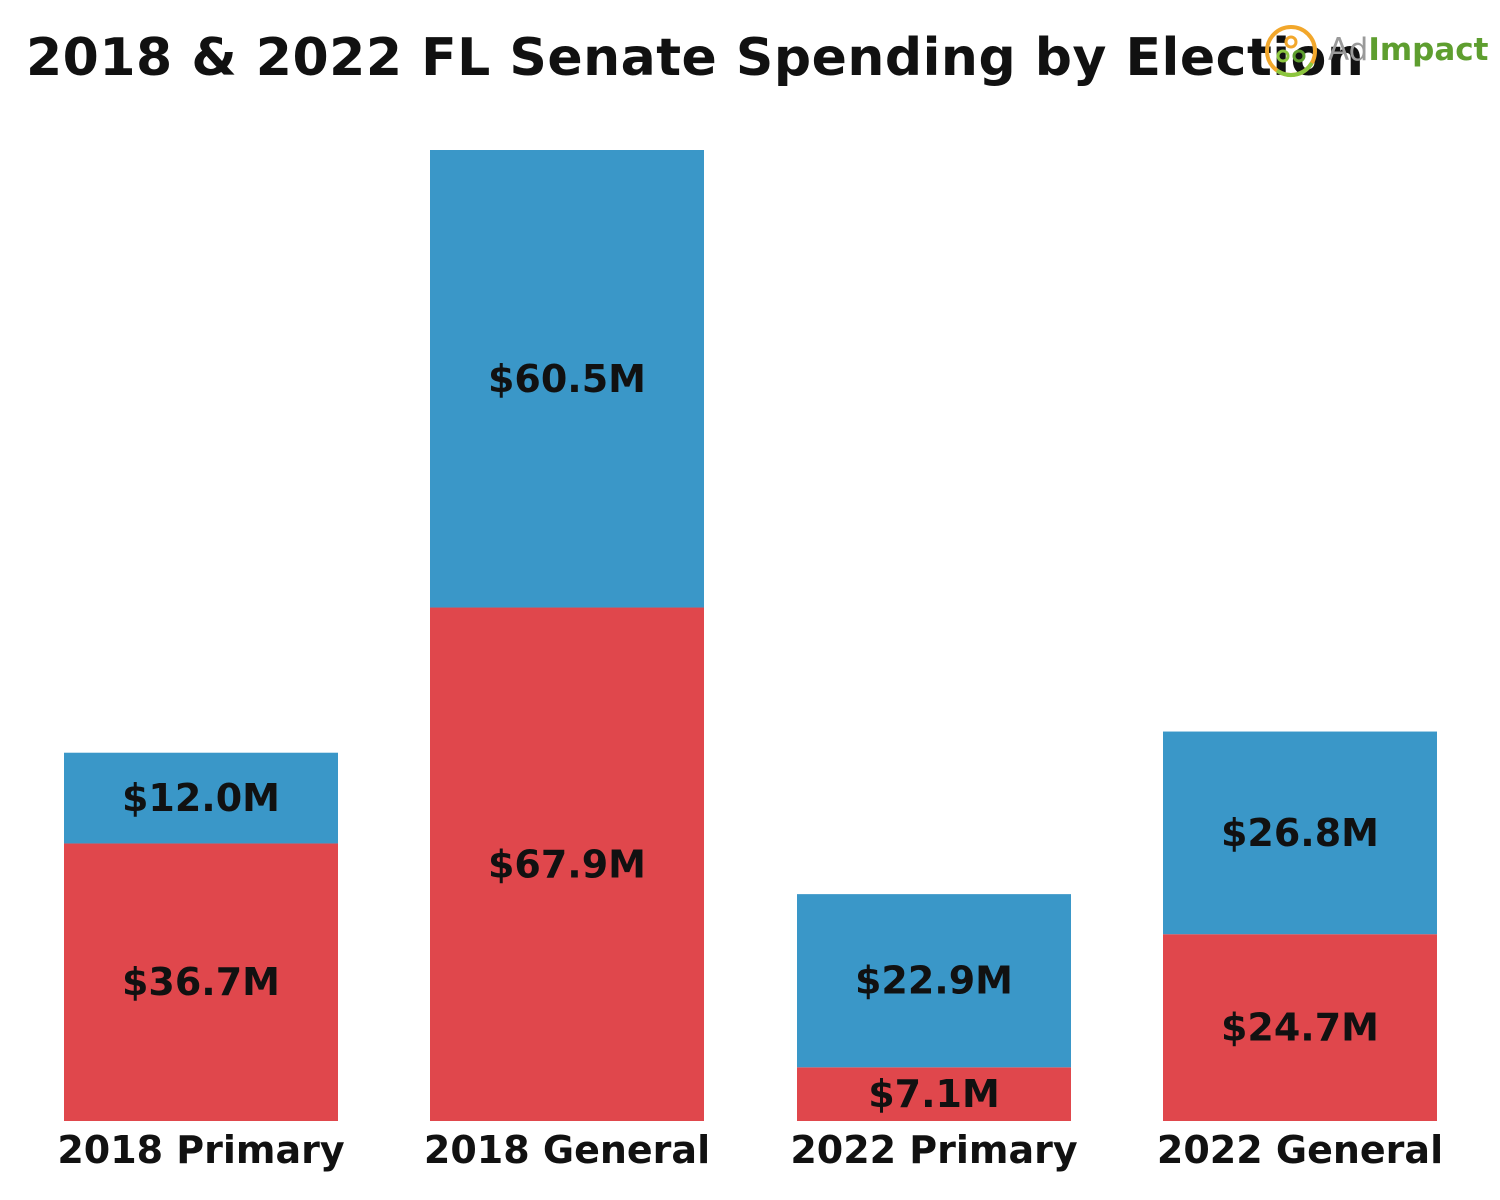 Image resolution: width=1500 pixels, height=1200 pixels. I want to click on data-label-2022-primary-upper: $22.9M, so click(934, 981).